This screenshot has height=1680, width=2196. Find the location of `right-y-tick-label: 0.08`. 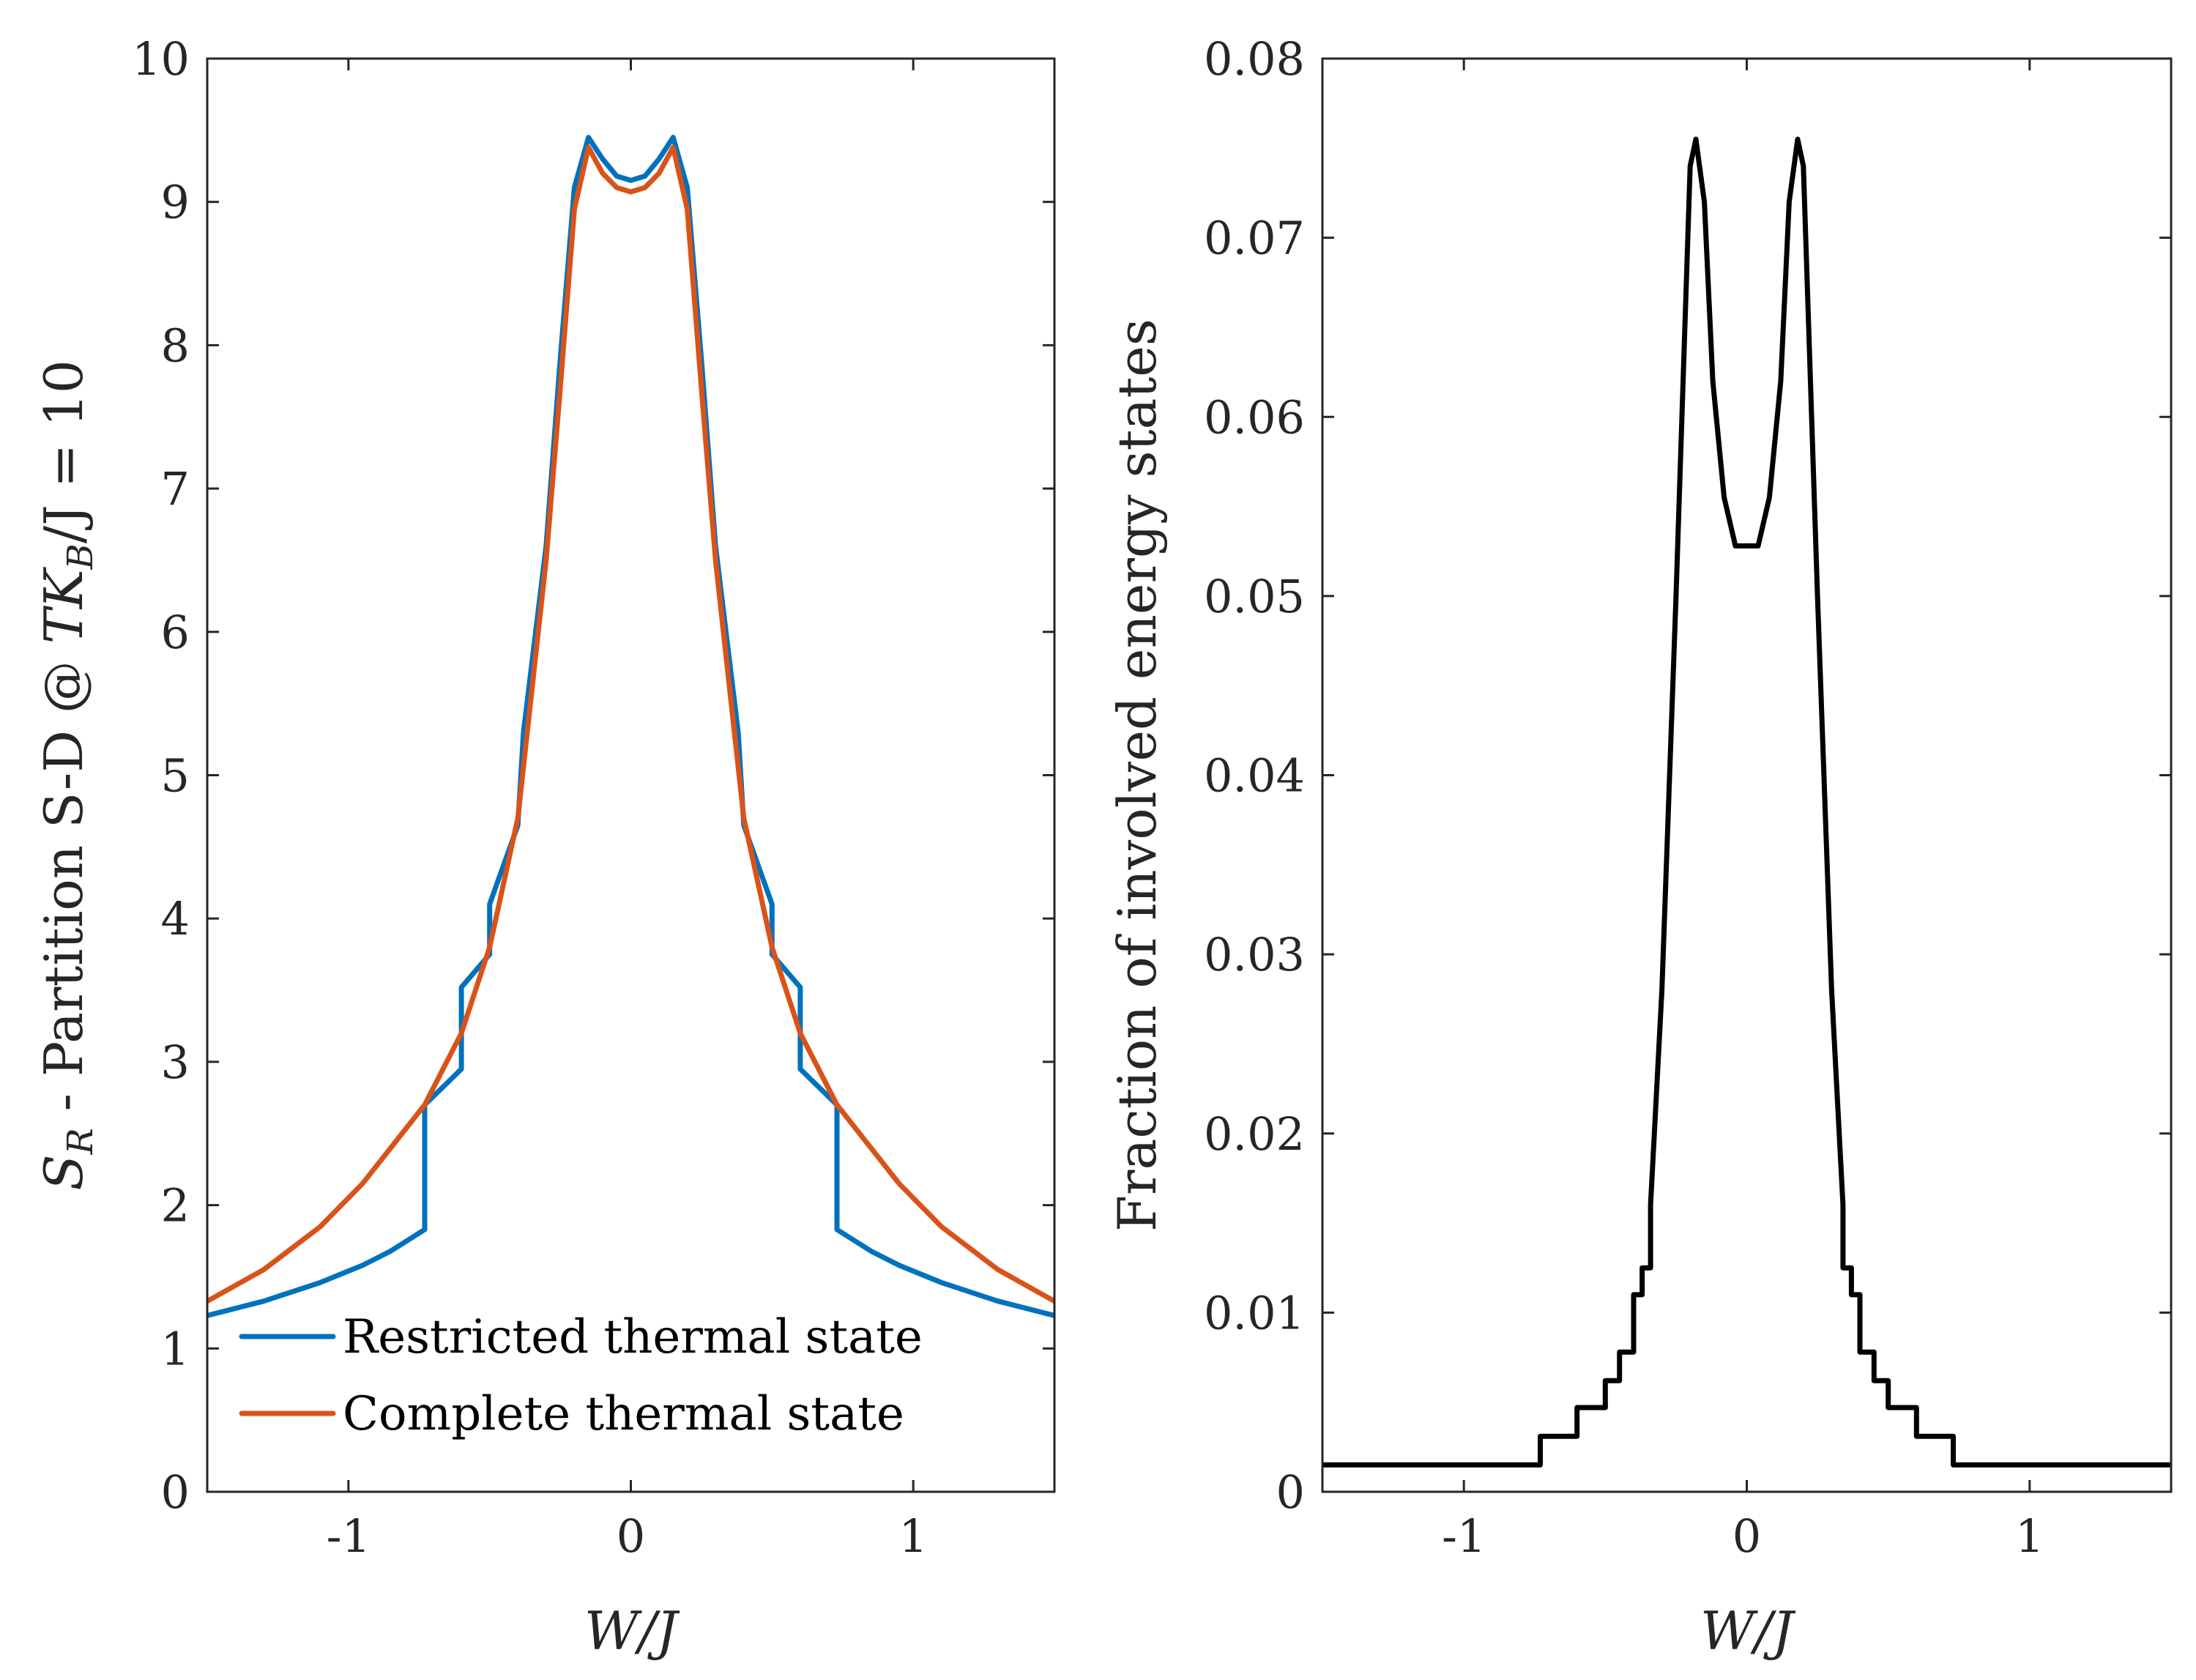

right-y-tick-label: 0.08 is located at coordinates (1254, 59).